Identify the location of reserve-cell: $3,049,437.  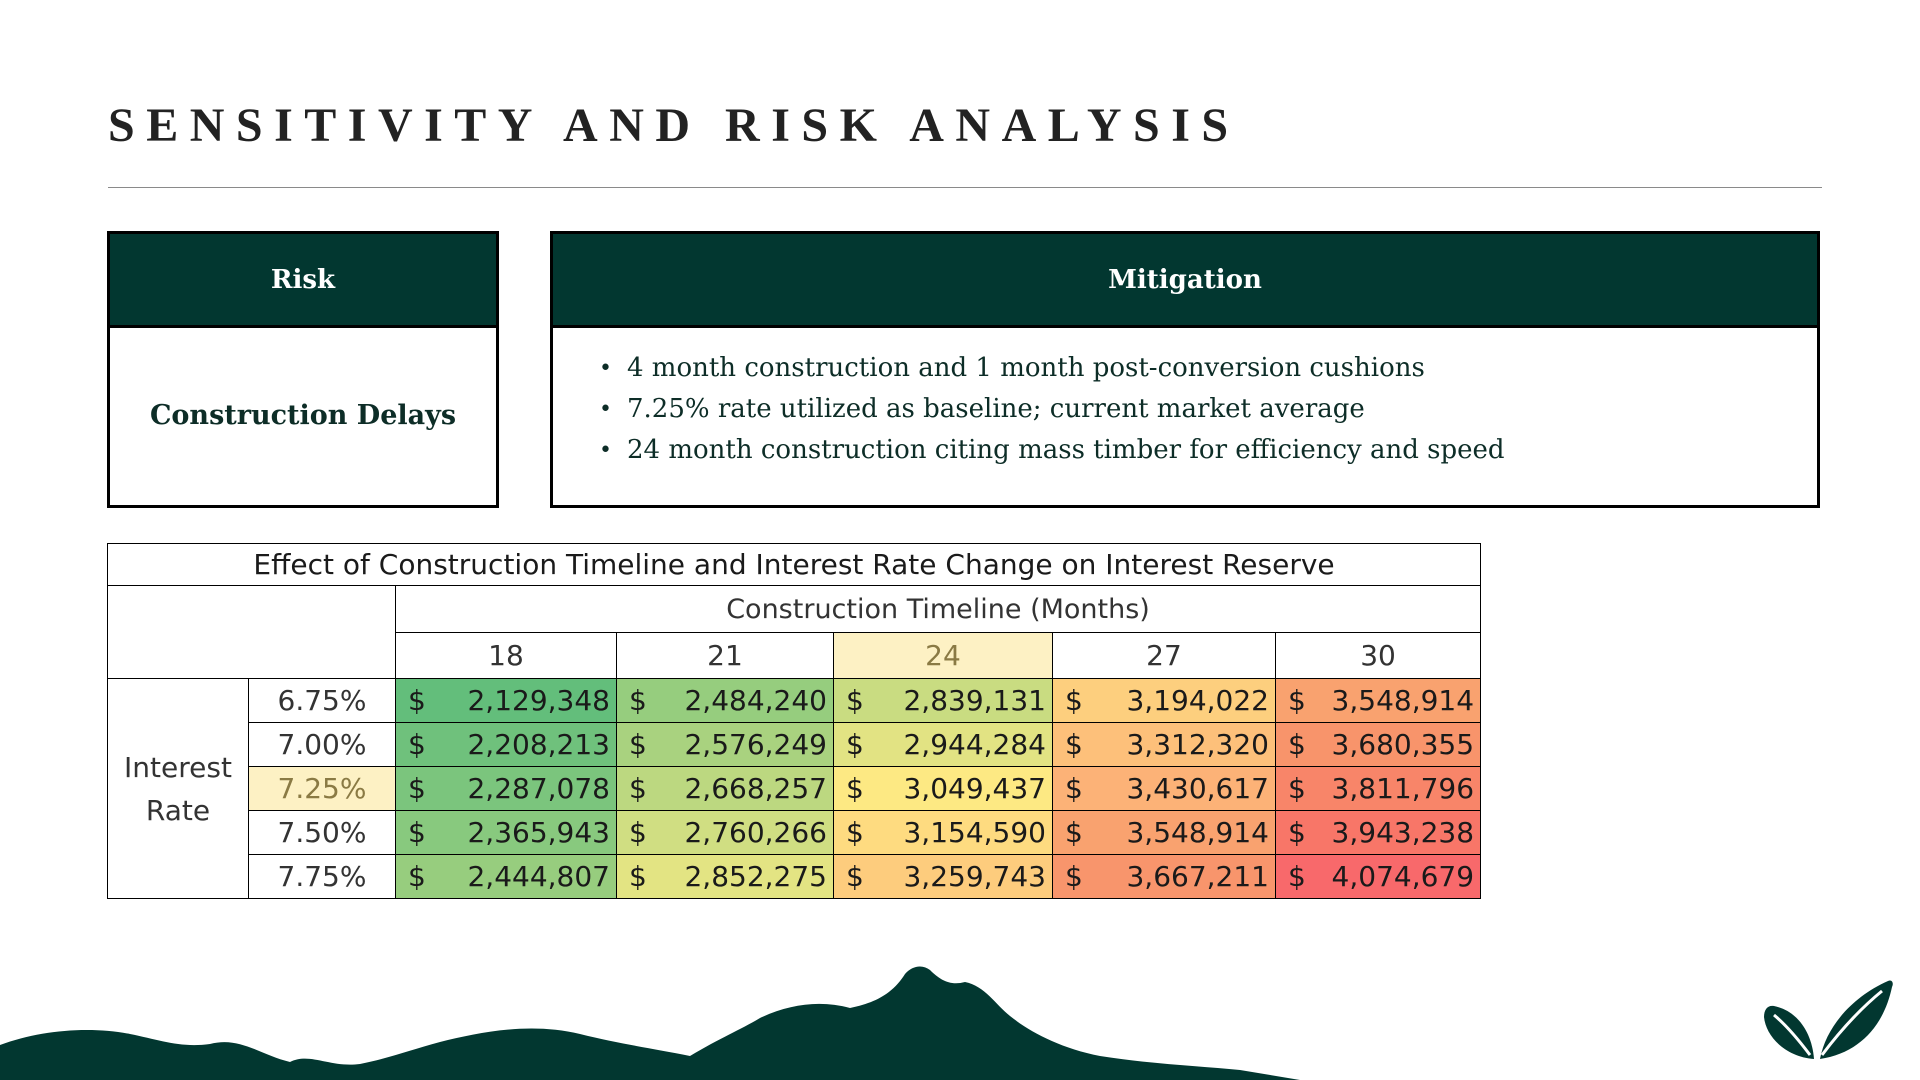
(943, 788).